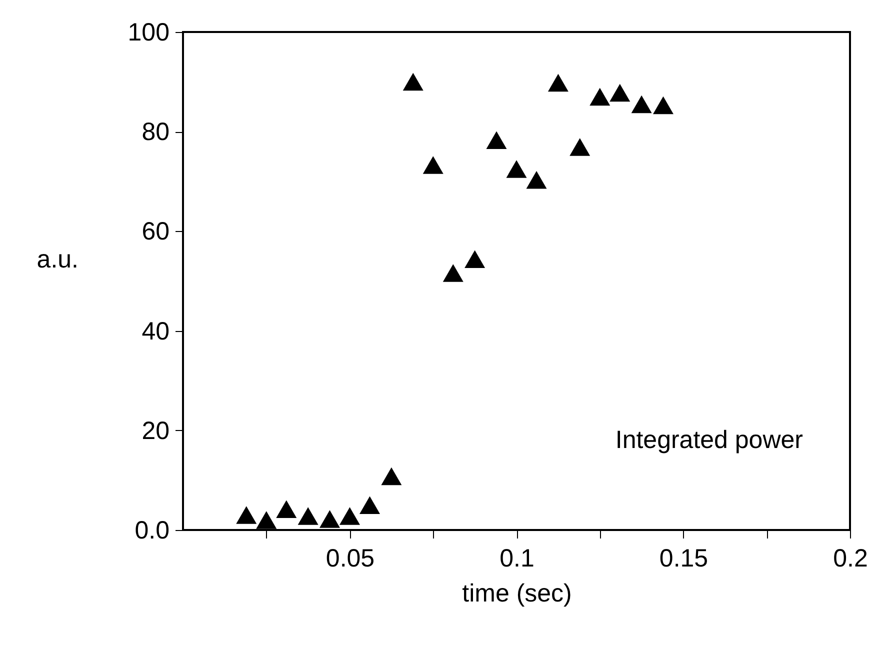 The height and width of the screenshot is (668, 891). What do you see at coordinates (156, 331) in the screenshot?
I see `y-tick-label: 40` at bounding box center [156, 331].